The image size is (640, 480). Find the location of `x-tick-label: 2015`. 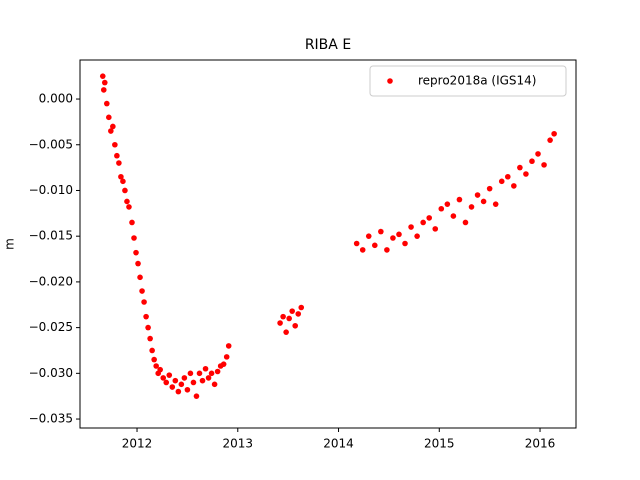

x-tick-label: 2015 is located at coordinates (439, 444).